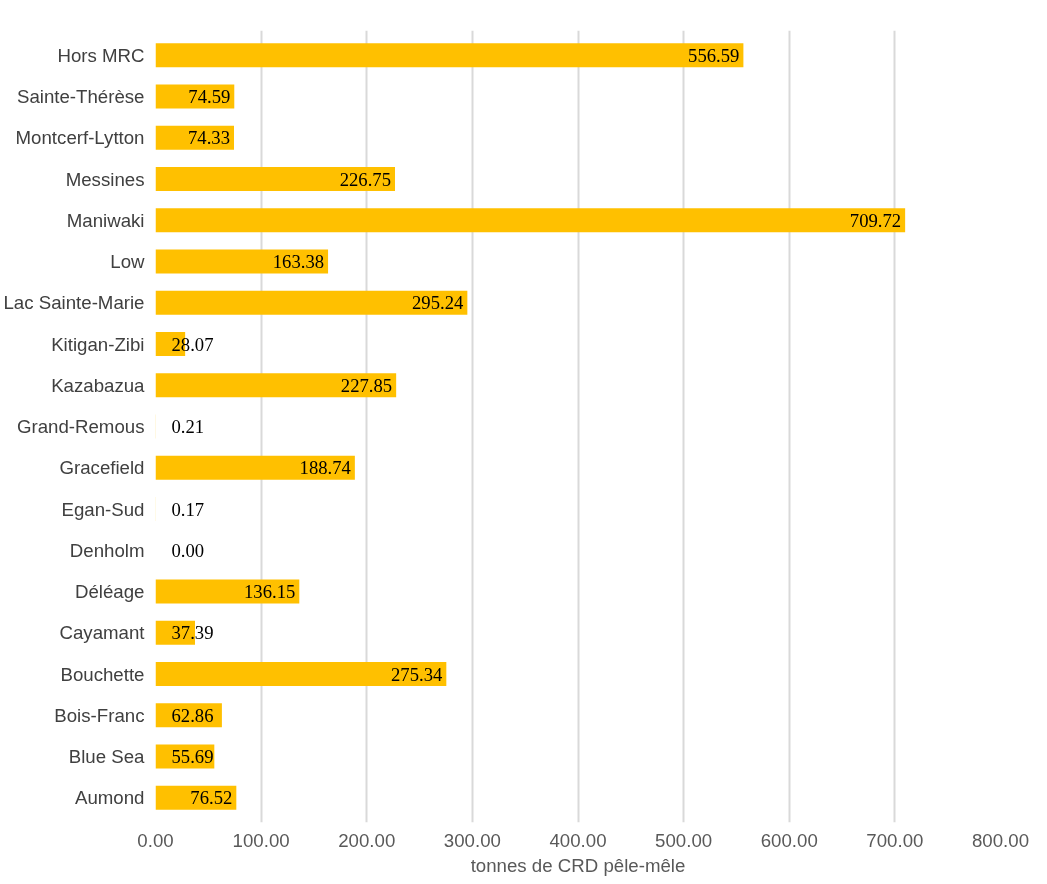 This screenshot has width=1047, height=884. I want to click on data-label: 0.00, so click(188, 550).